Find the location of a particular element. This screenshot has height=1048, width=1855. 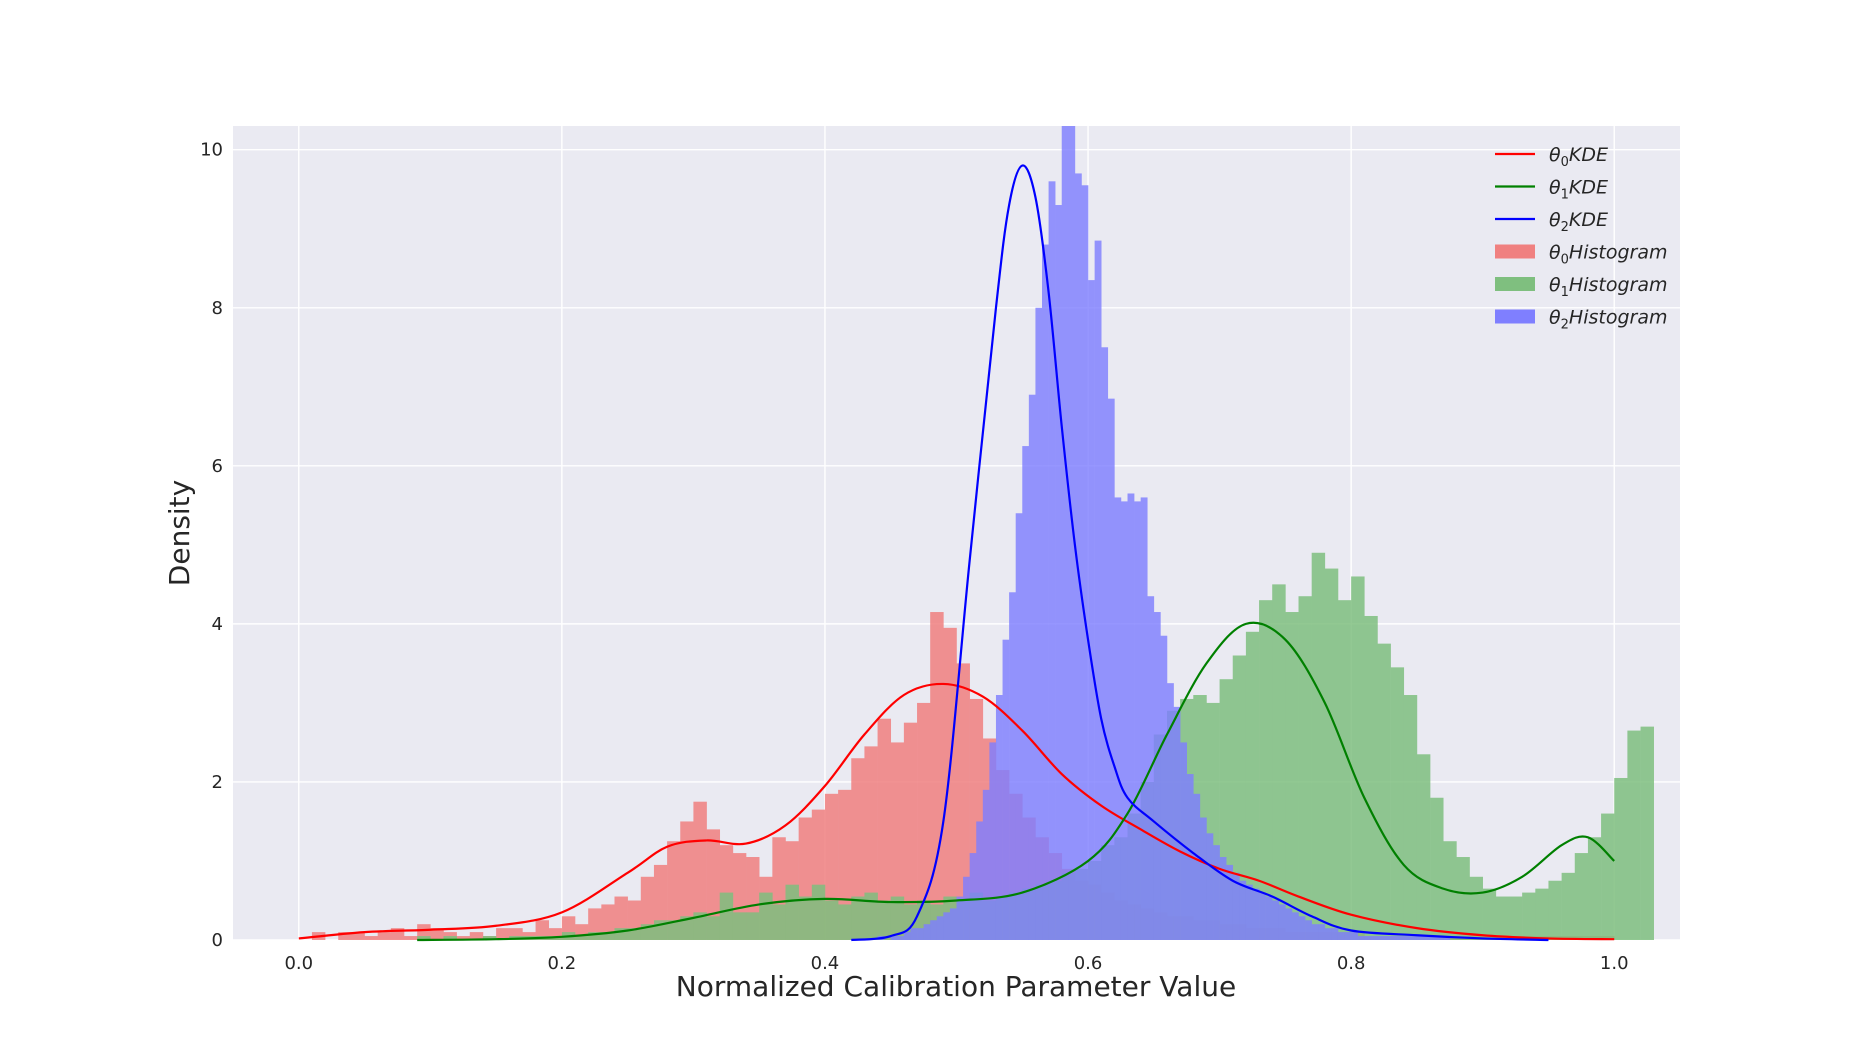

x-tick-label: 1.0 is located at coordinates (1614, 963).